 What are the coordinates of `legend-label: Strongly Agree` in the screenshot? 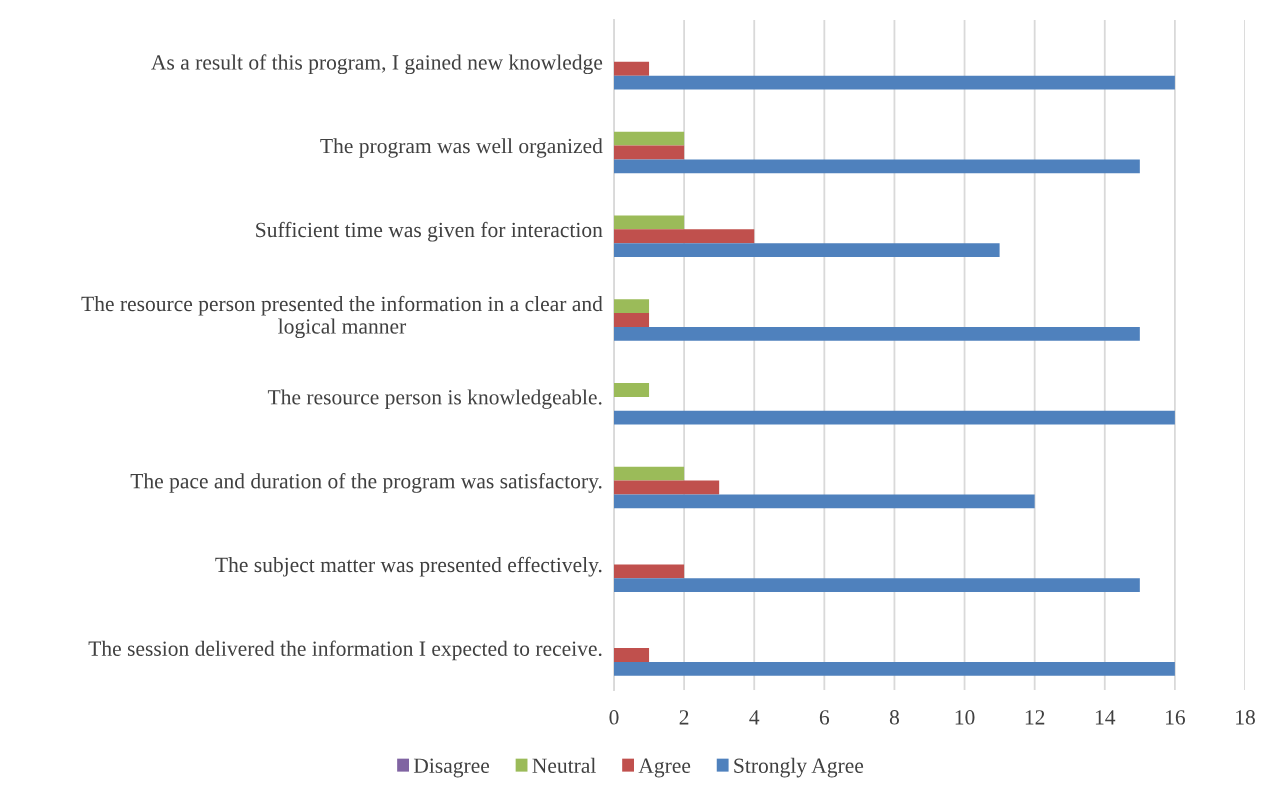 It's located at (799, 767).